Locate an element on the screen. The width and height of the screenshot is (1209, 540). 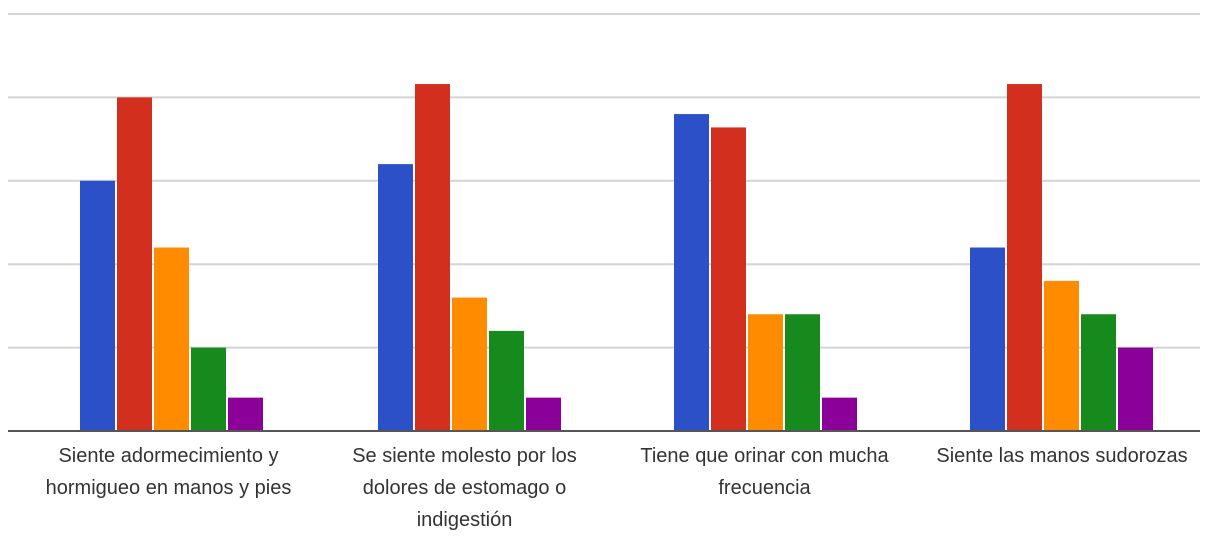
category-label-line: dolores de estomago o is located at coordinates (464, 488).